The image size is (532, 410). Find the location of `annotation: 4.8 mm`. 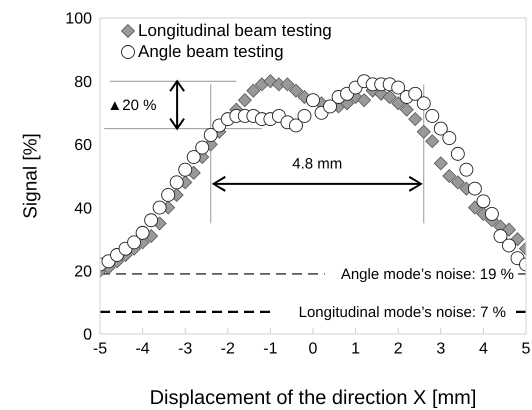

annotation: 4.8 mm is located at coordinates (317, 163).